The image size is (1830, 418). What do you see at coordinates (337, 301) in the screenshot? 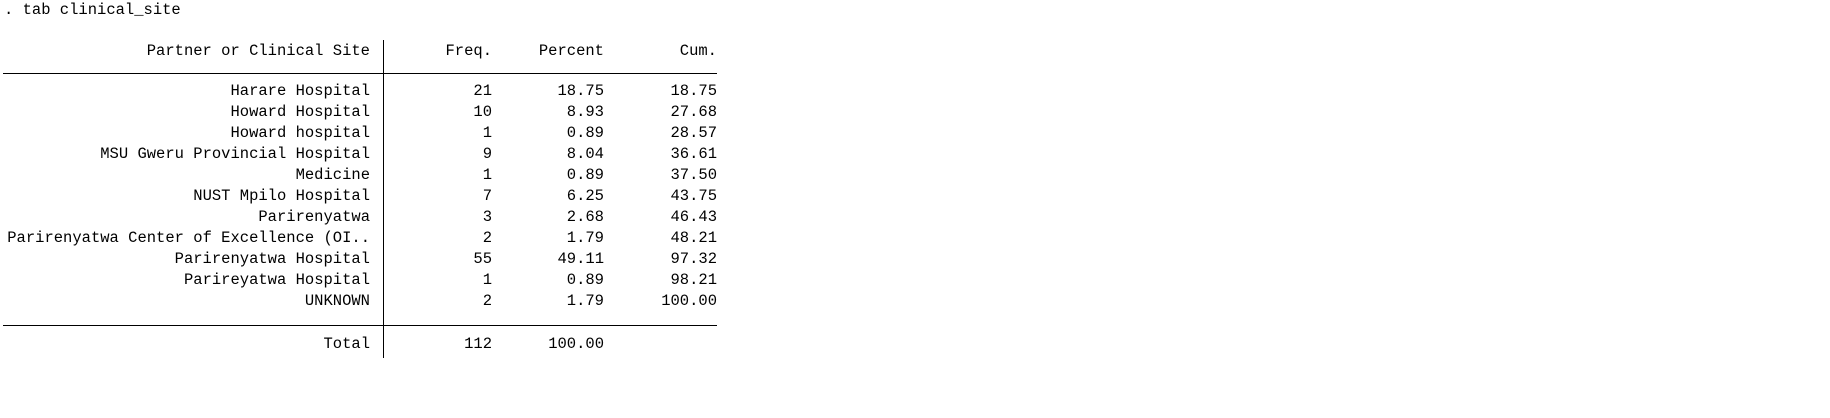
I see `row-site: UNKNOWN` at bounding box center [337, 301].